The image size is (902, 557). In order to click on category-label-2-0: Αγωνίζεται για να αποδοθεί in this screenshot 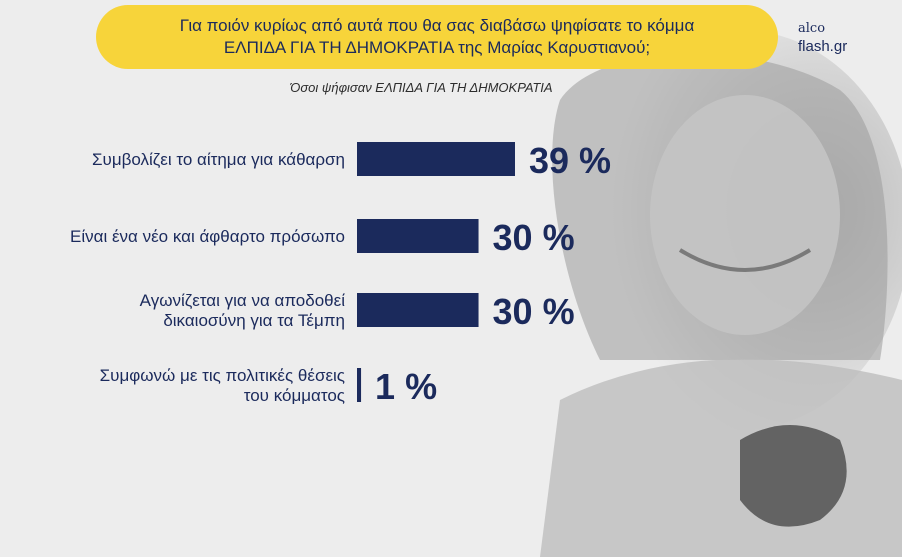, I will do `click(243, 300)`.